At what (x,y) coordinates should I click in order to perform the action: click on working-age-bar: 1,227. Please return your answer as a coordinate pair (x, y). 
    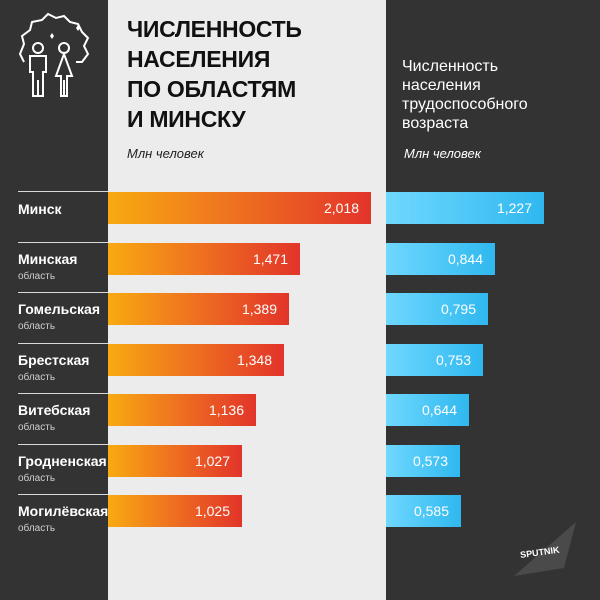
    Looking at the image, I should click on (465, 208).